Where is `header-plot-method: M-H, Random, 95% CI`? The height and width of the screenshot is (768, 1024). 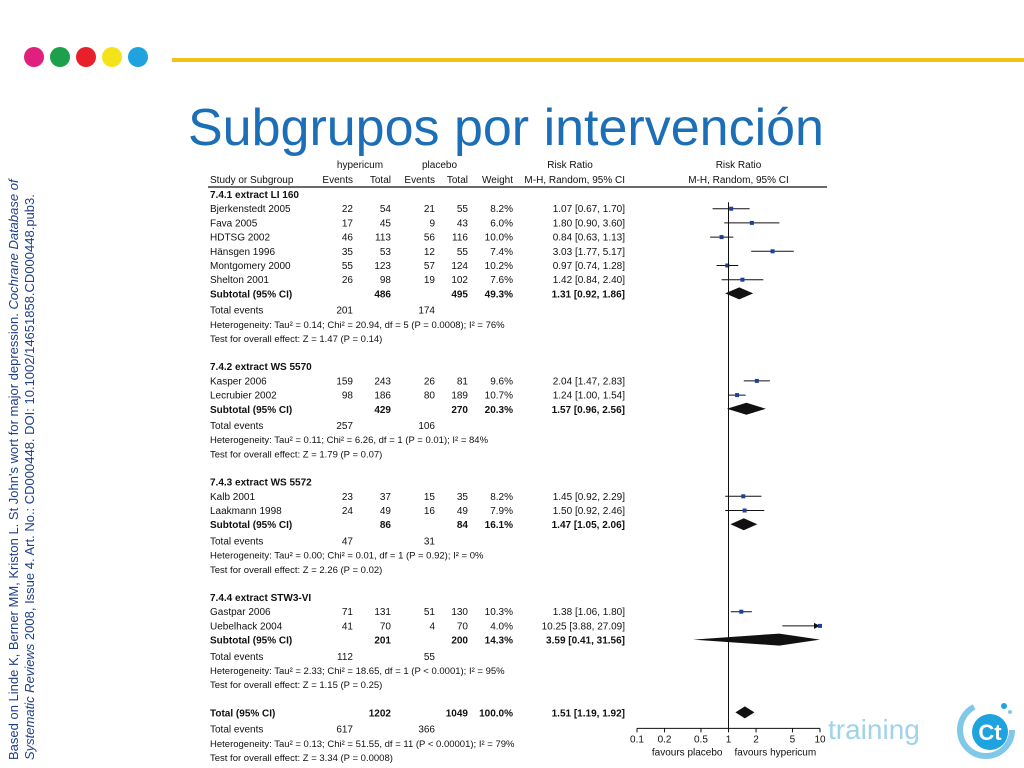
header-plot-method: M-H, Random, 95% CI is located at coordinates (738, 180).